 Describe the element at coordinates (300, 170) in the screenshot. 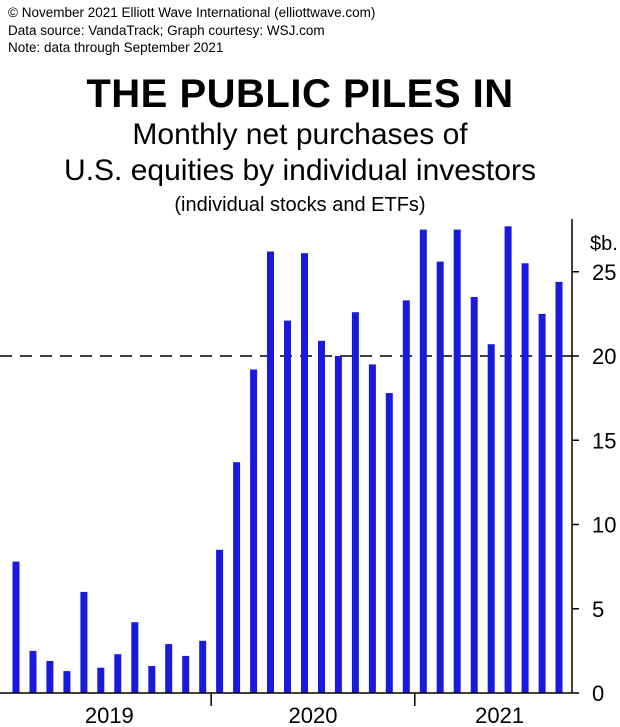

I see `chart-subtitle-line2: U.S. equities by individual investors` at that location.